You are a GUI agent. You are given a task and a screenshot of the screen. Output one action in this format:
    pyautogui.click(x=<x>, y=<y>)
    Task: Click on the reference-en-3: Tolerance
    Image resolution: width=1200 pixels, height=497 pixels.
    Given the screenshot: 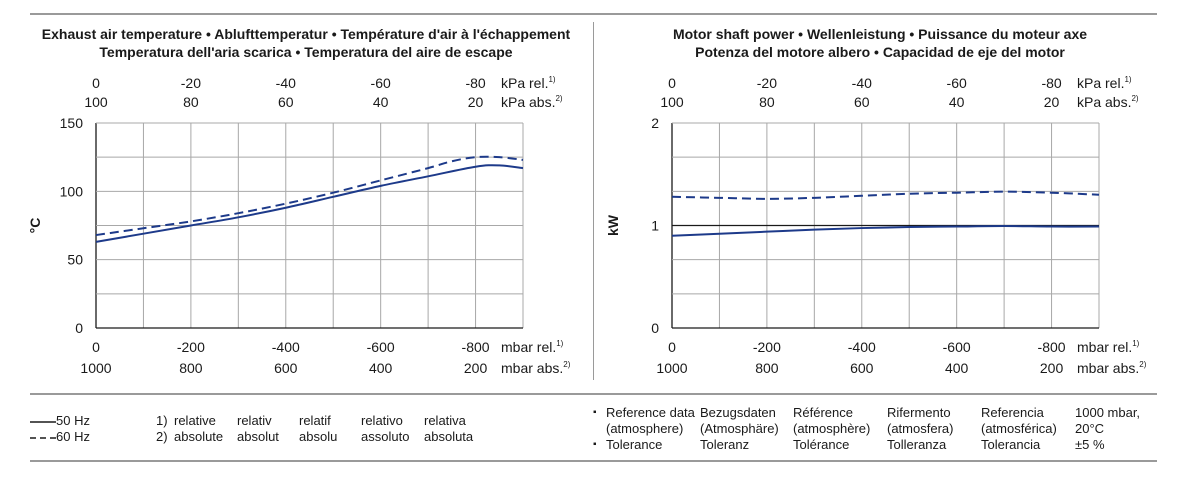 What is the action you would take?
    pyautogui.click(x=634, y=444)
    